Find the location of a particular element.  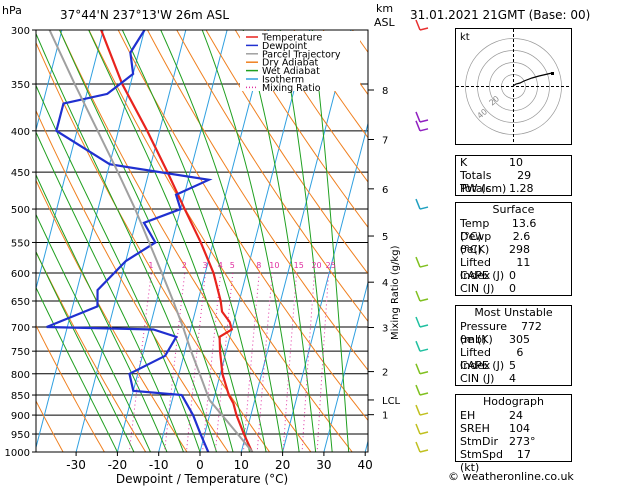

hodograph-trace is located at coordinates (532, 79).